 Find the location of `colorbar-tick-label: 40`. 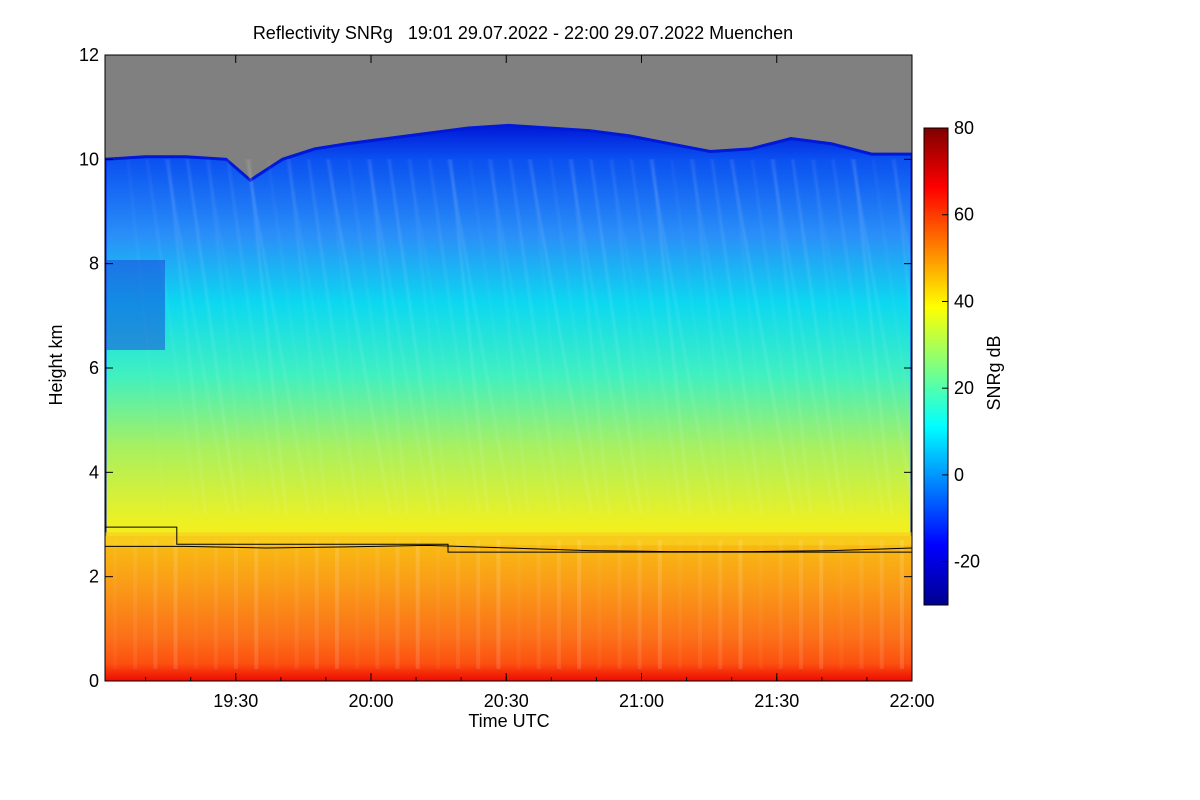

colorbar-tick-label: 40 is located at coordinates (964, 301).